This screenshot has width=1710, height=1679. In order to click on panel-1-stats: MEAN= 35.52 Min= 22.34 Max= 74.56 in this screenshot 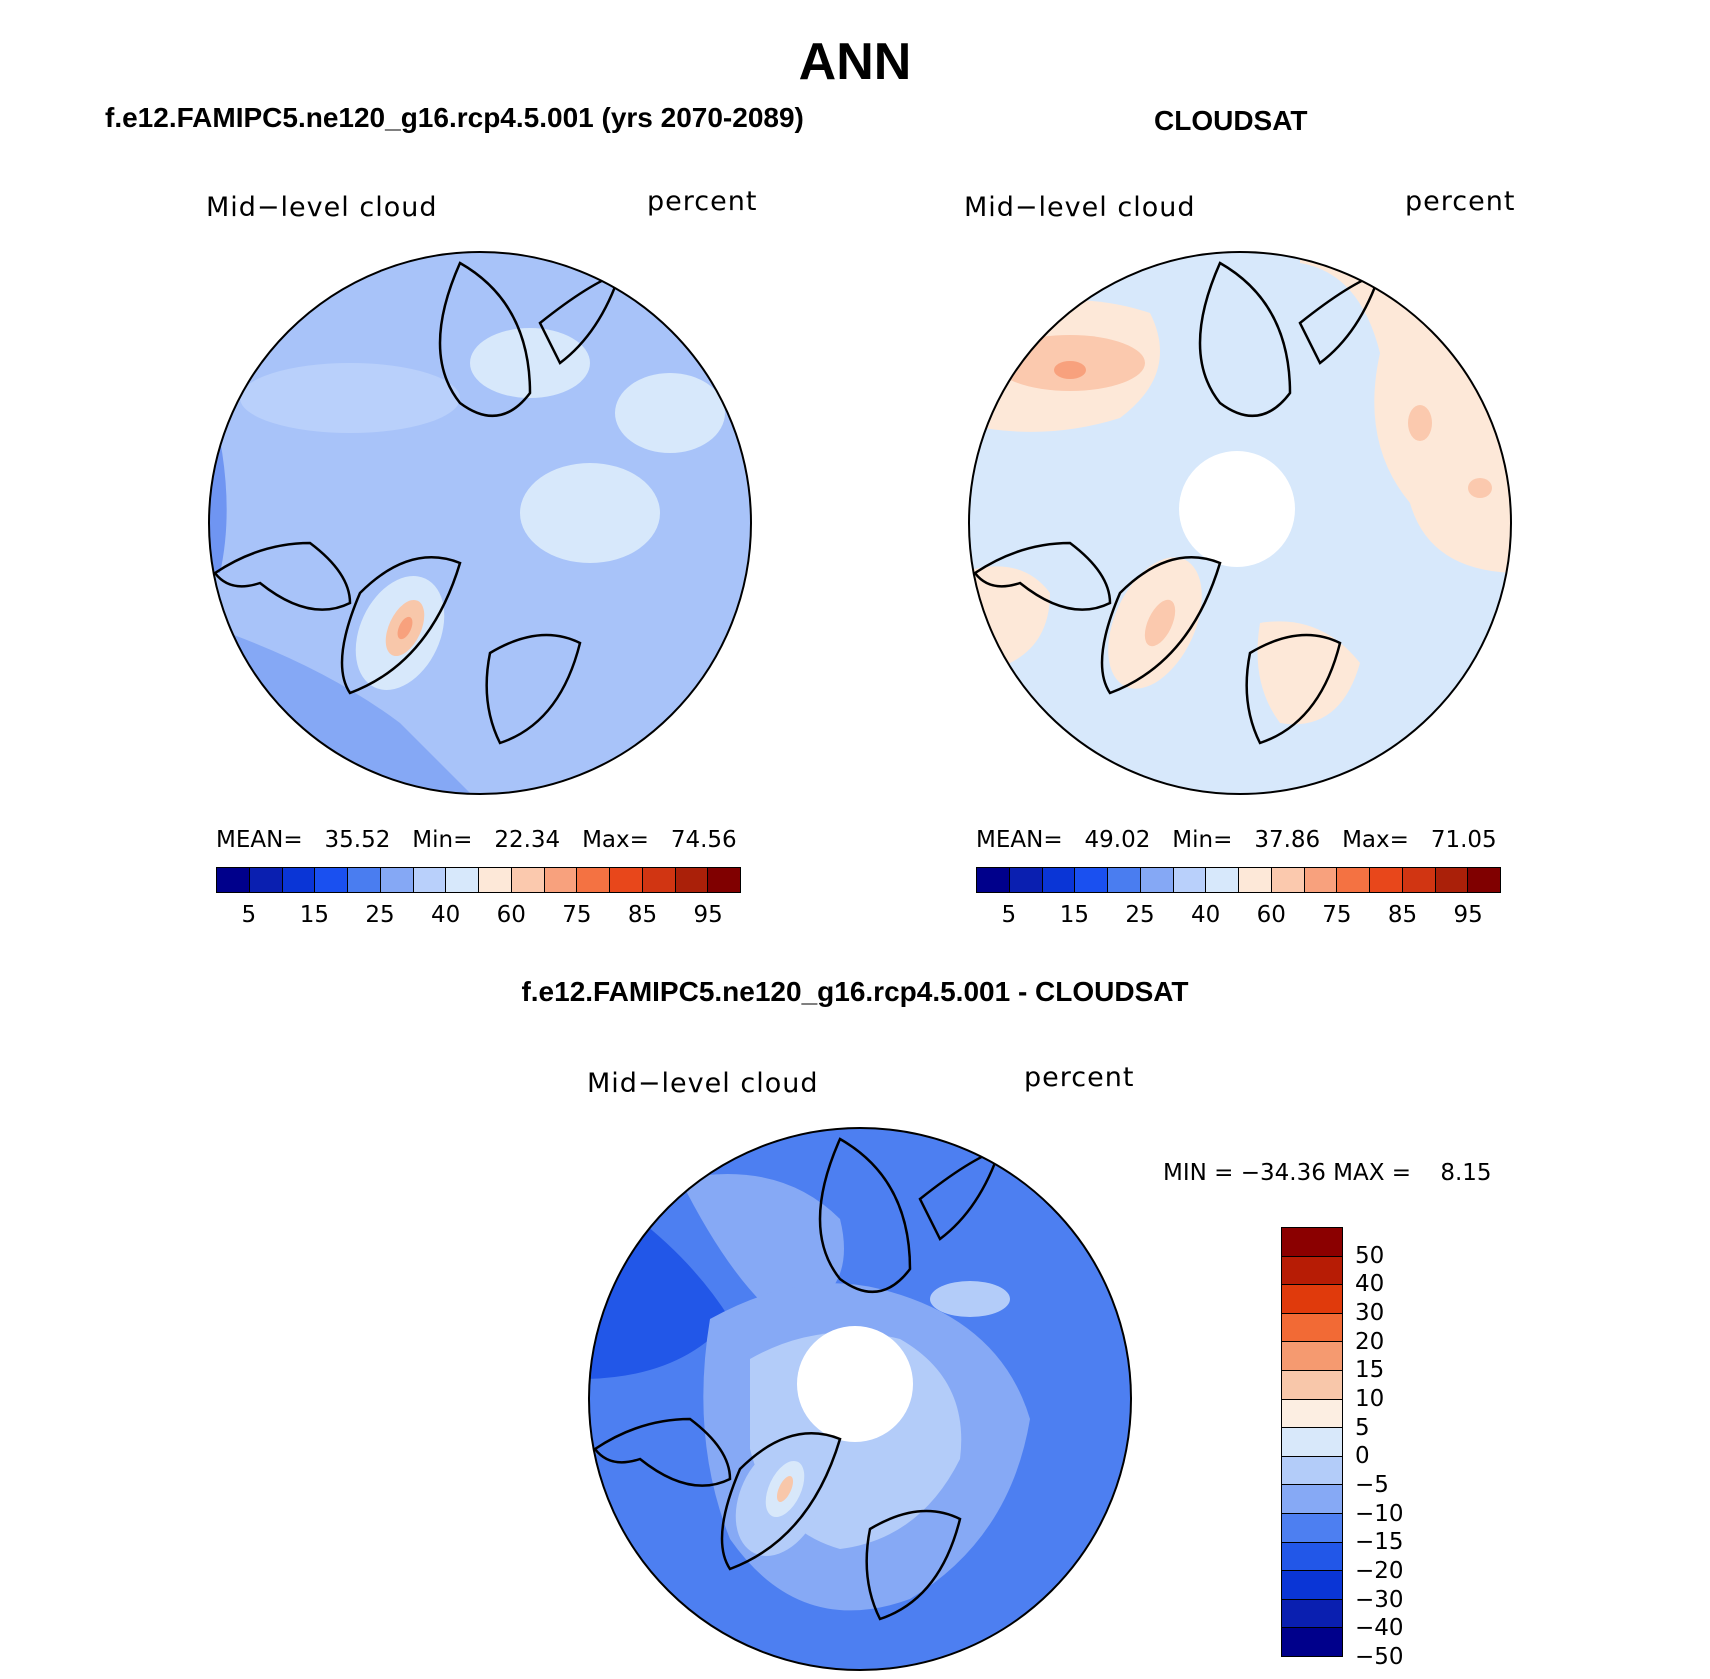, I will do `click(476, 840)`.